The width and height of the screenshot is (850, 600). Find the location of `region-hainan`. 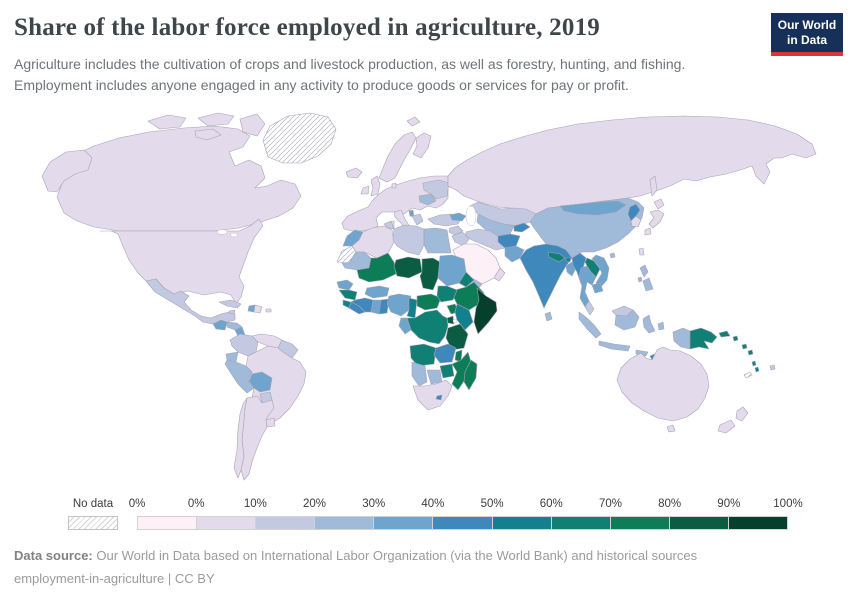

region-hainan is located at coordinates (612, 255).